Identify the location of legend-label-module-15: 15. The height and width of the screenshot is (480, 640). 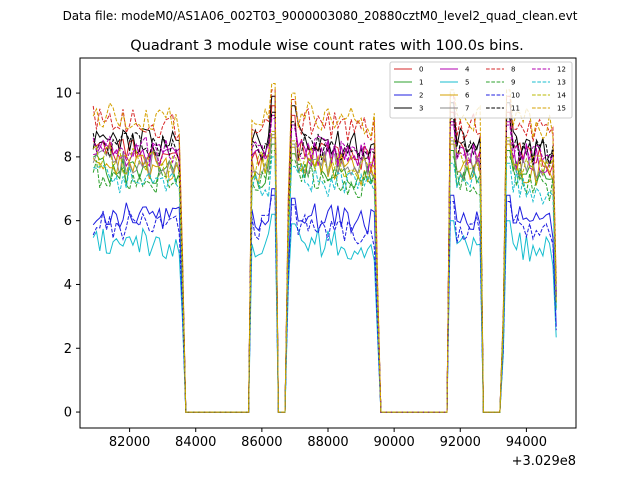
(561, 109).